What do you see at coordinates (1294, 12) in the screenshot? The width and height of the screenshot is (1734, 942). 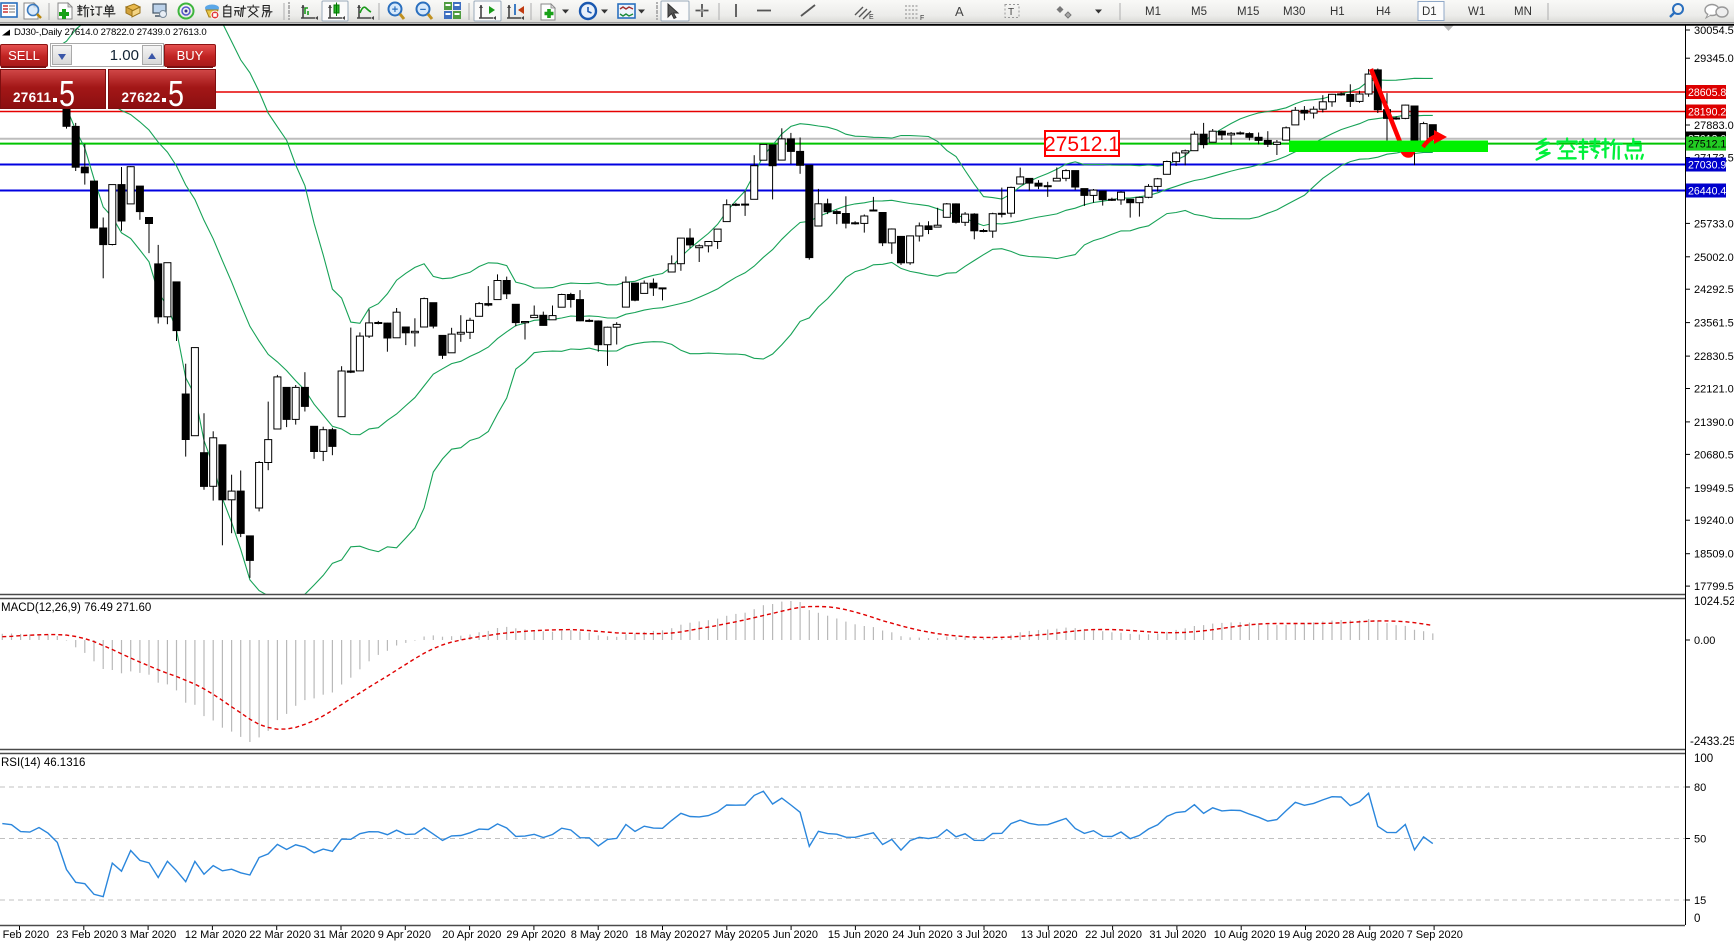 I see `svg-text: M30` at bounding box center [1294, 12].